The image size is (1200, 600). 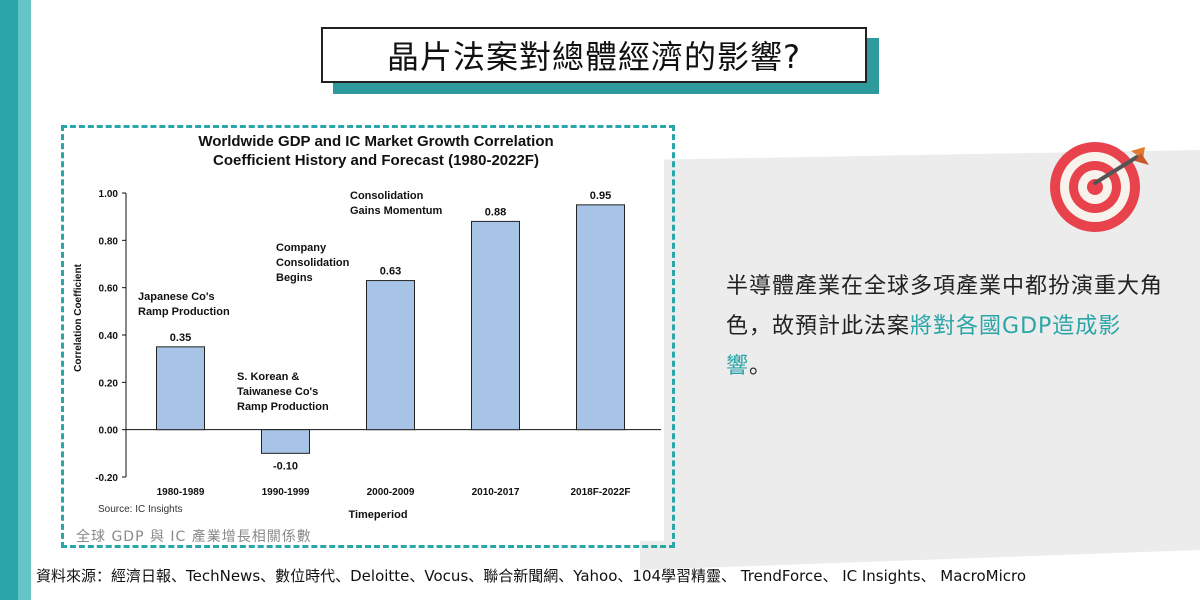 What do you see at coordinates (109, 289) in the screenshot?
I see `y-tick-label: 0.60` at bounding box center [109, 289].